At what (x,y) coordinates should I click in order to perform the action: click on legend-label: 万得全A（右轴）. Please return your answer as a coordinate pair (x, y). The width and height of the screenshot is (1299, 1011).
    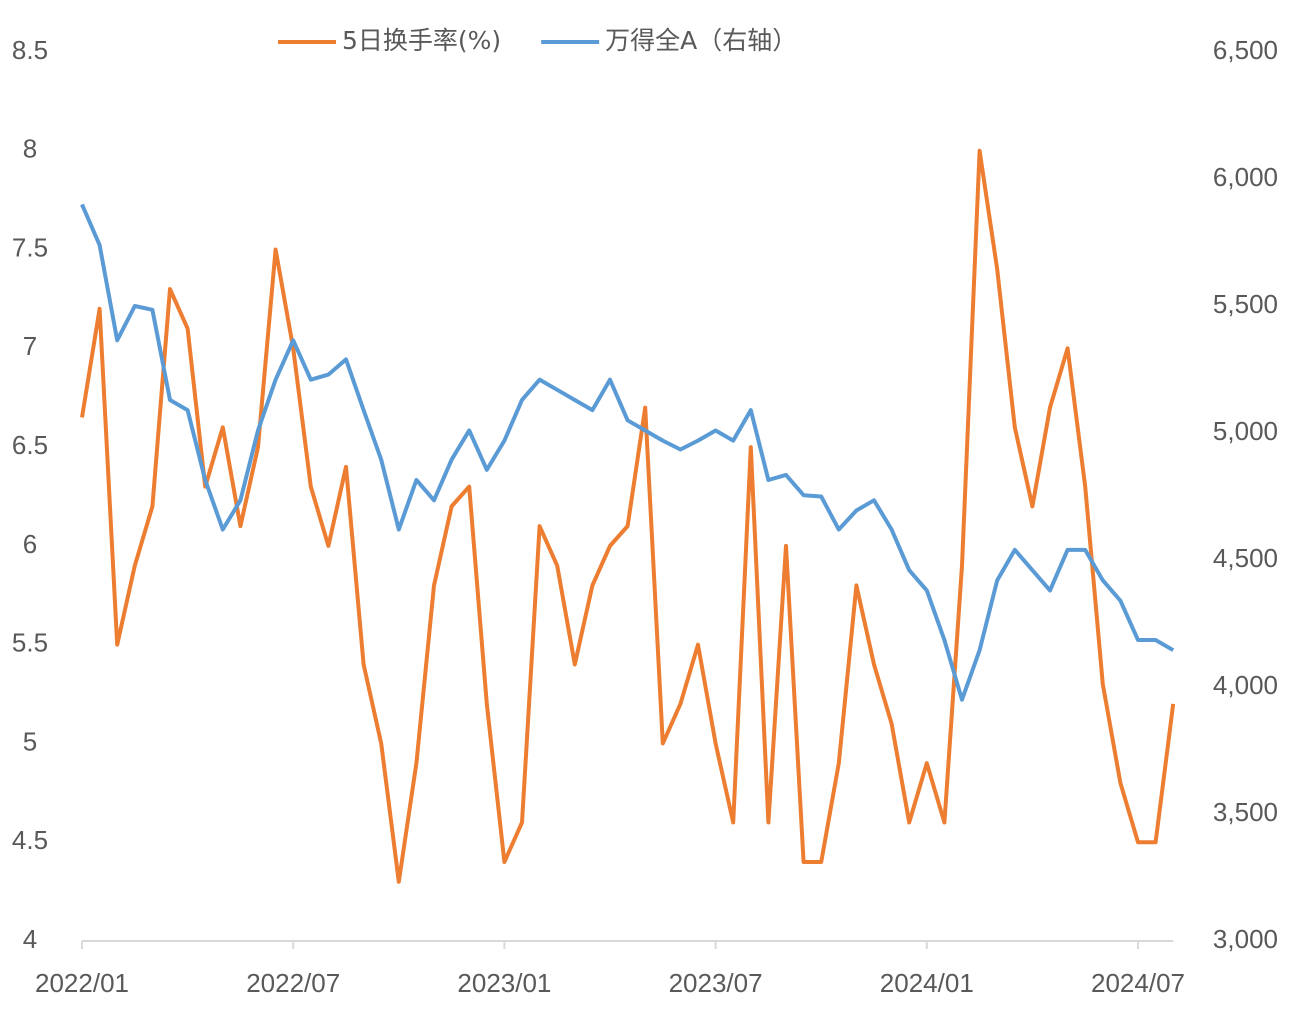
    Looking at the image, I should click on (701, 40).